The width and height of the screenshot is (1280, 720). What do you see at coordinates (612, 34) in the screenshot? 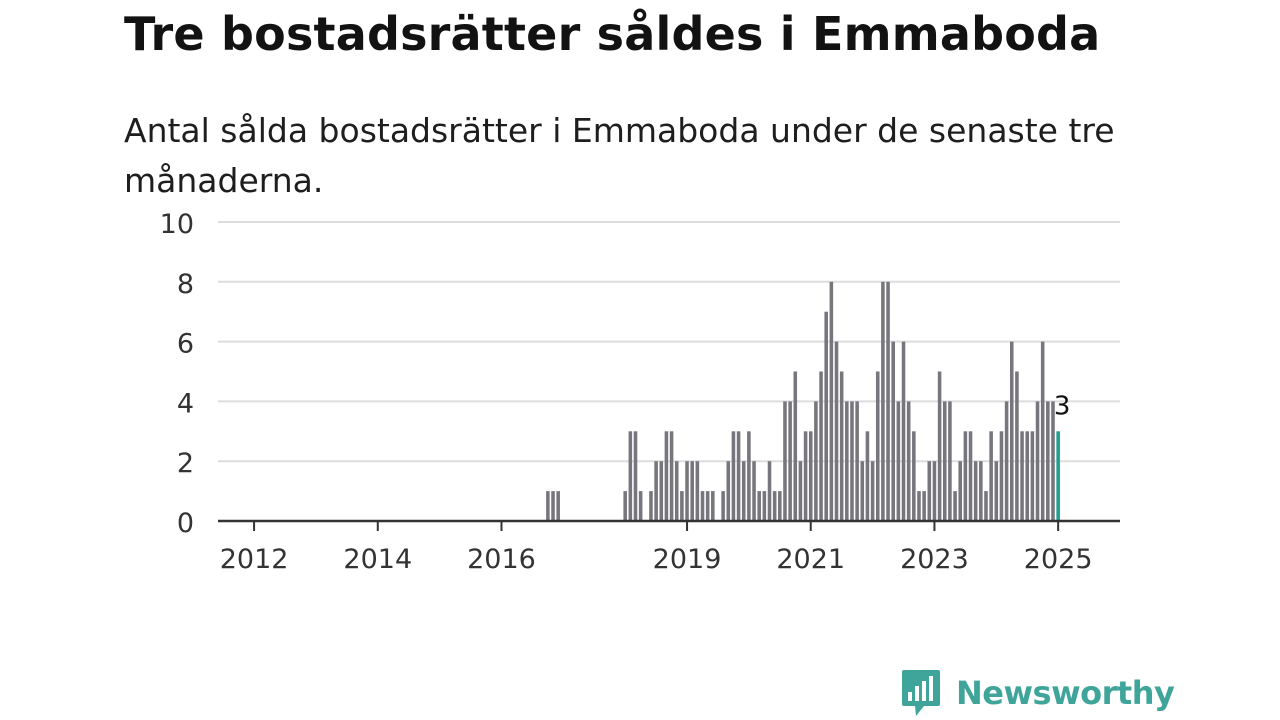
I see `chart-title: Tre bostadsrätter såldes i Emmaboda` at bounding box center [612, 34].